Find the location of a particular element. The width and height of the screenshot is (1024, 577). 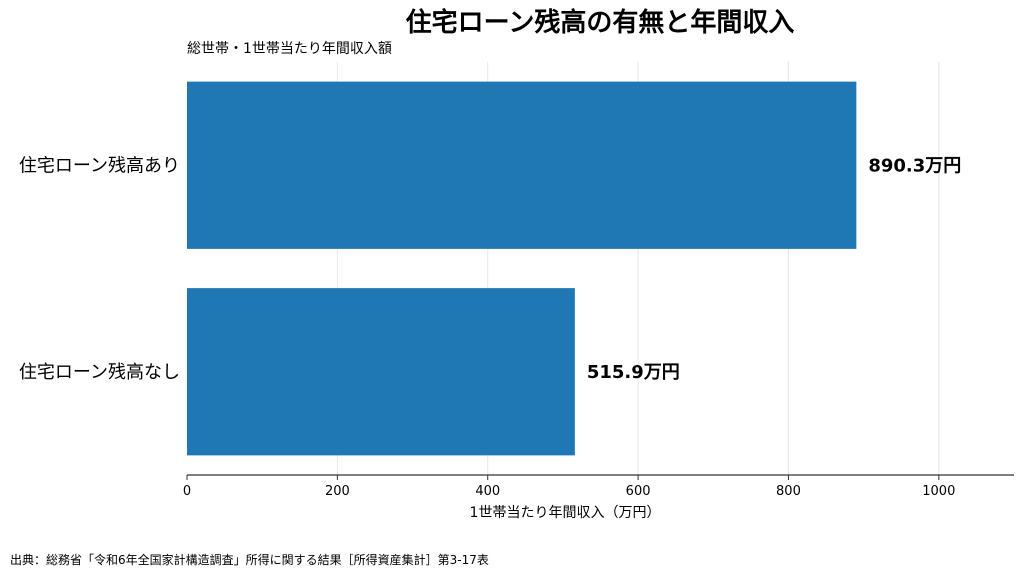

x-tick-label-5: 1000 is located at coordinates (938, 491).